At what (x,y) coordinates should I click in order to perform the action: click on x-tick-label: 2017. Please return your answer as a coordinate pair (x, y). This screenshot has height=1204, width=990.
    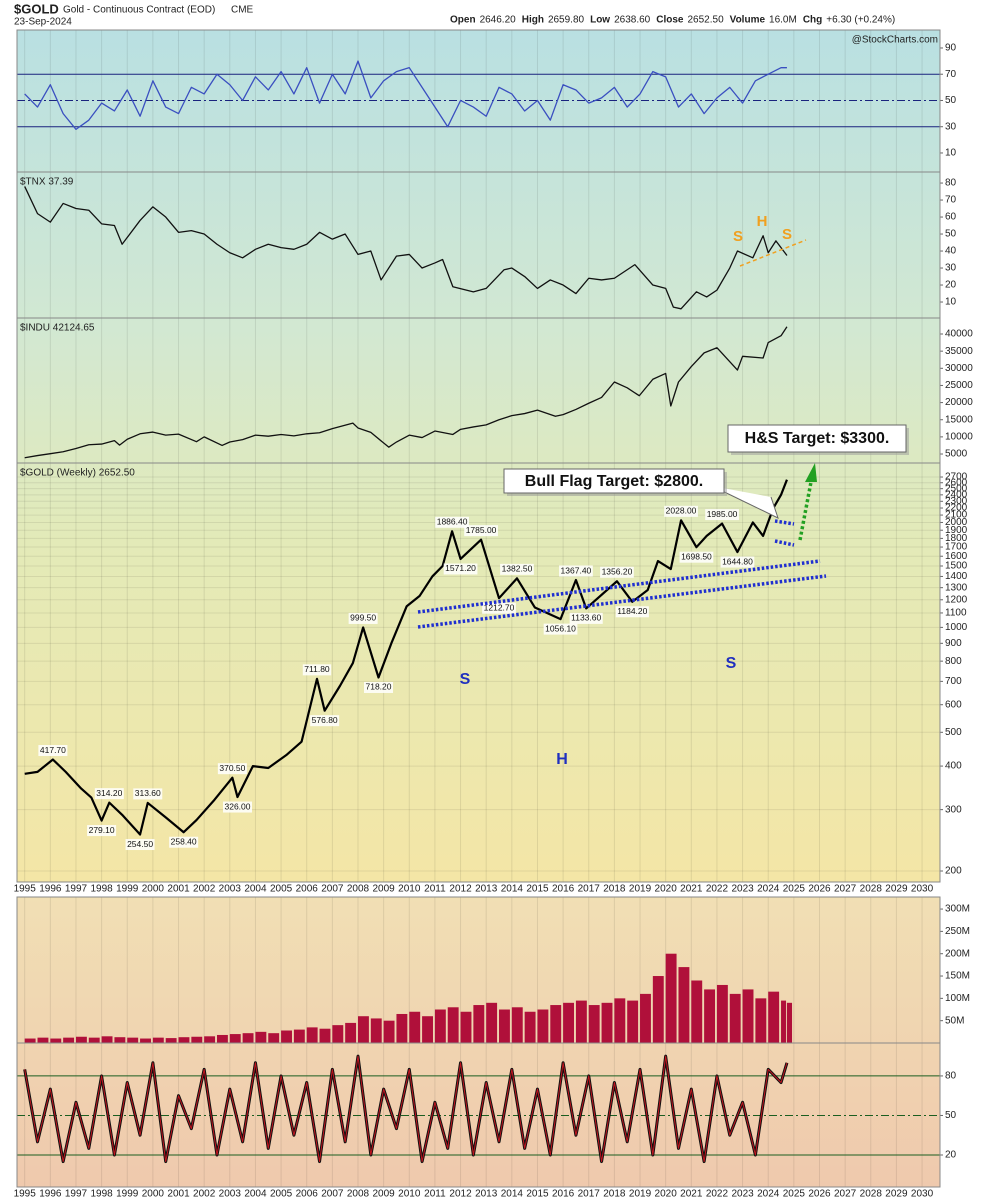
    Looking at the image, I should click on (589, 1194).